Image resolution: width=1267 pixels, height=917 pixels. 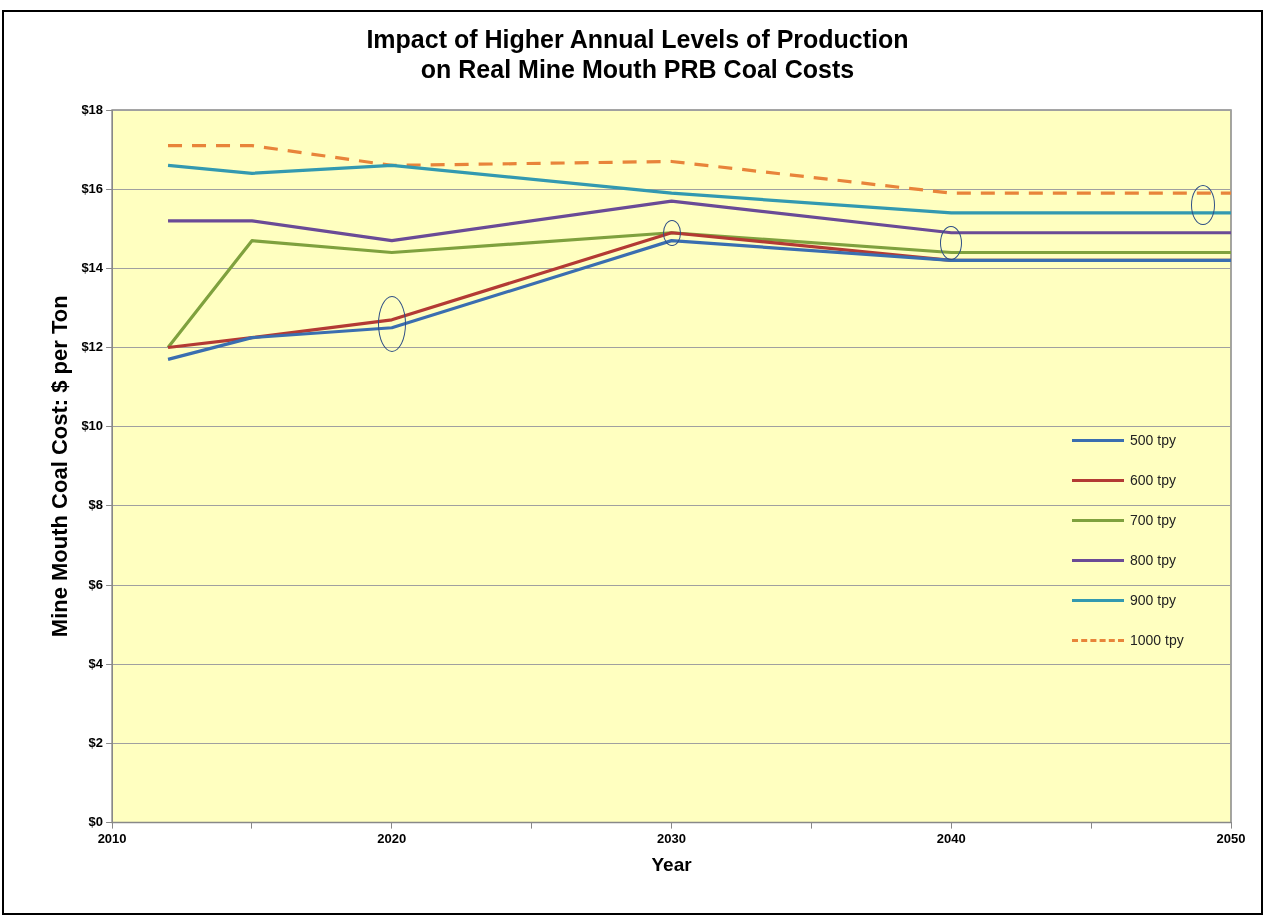 What do you see at coordinates (96, 742) in the screenshot?
I see `y-tick-label: $2` at bounding box center [96, 742].